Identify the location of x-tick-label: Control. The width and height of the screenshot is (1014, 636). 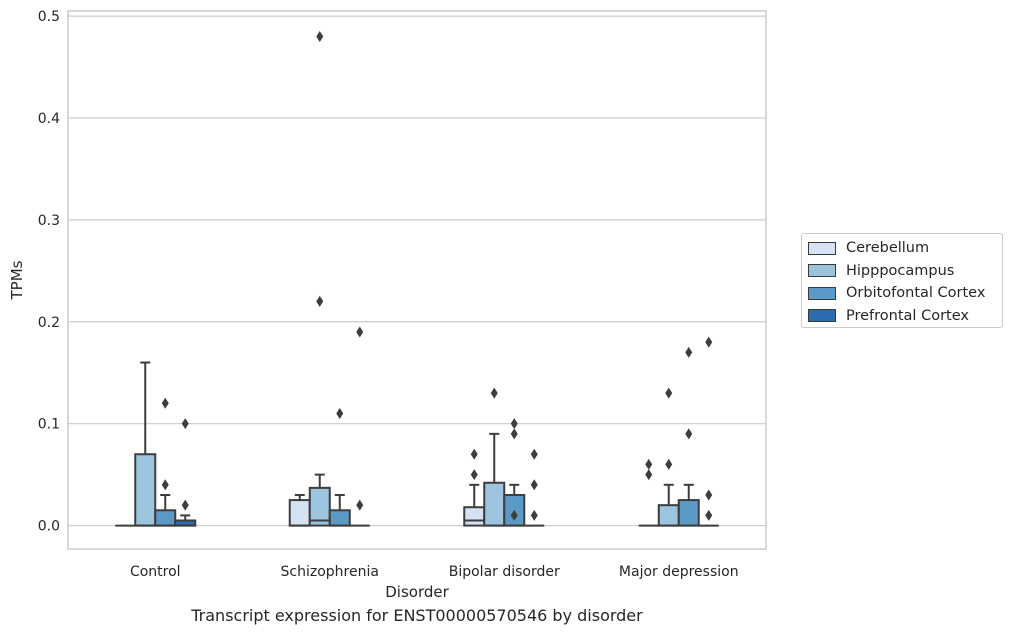
(155, 572).